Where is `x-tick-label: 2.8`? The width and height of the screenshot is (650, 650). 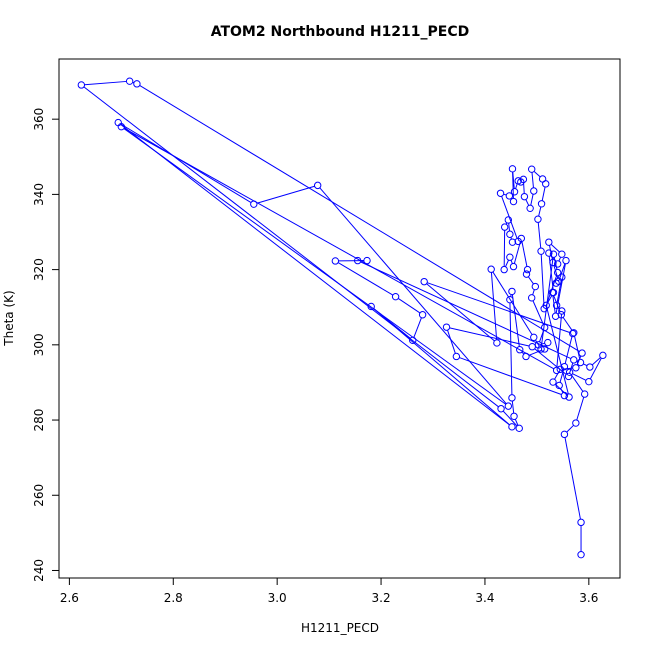 x-tick-label: 2.8 is located at coordinates (173, 598).